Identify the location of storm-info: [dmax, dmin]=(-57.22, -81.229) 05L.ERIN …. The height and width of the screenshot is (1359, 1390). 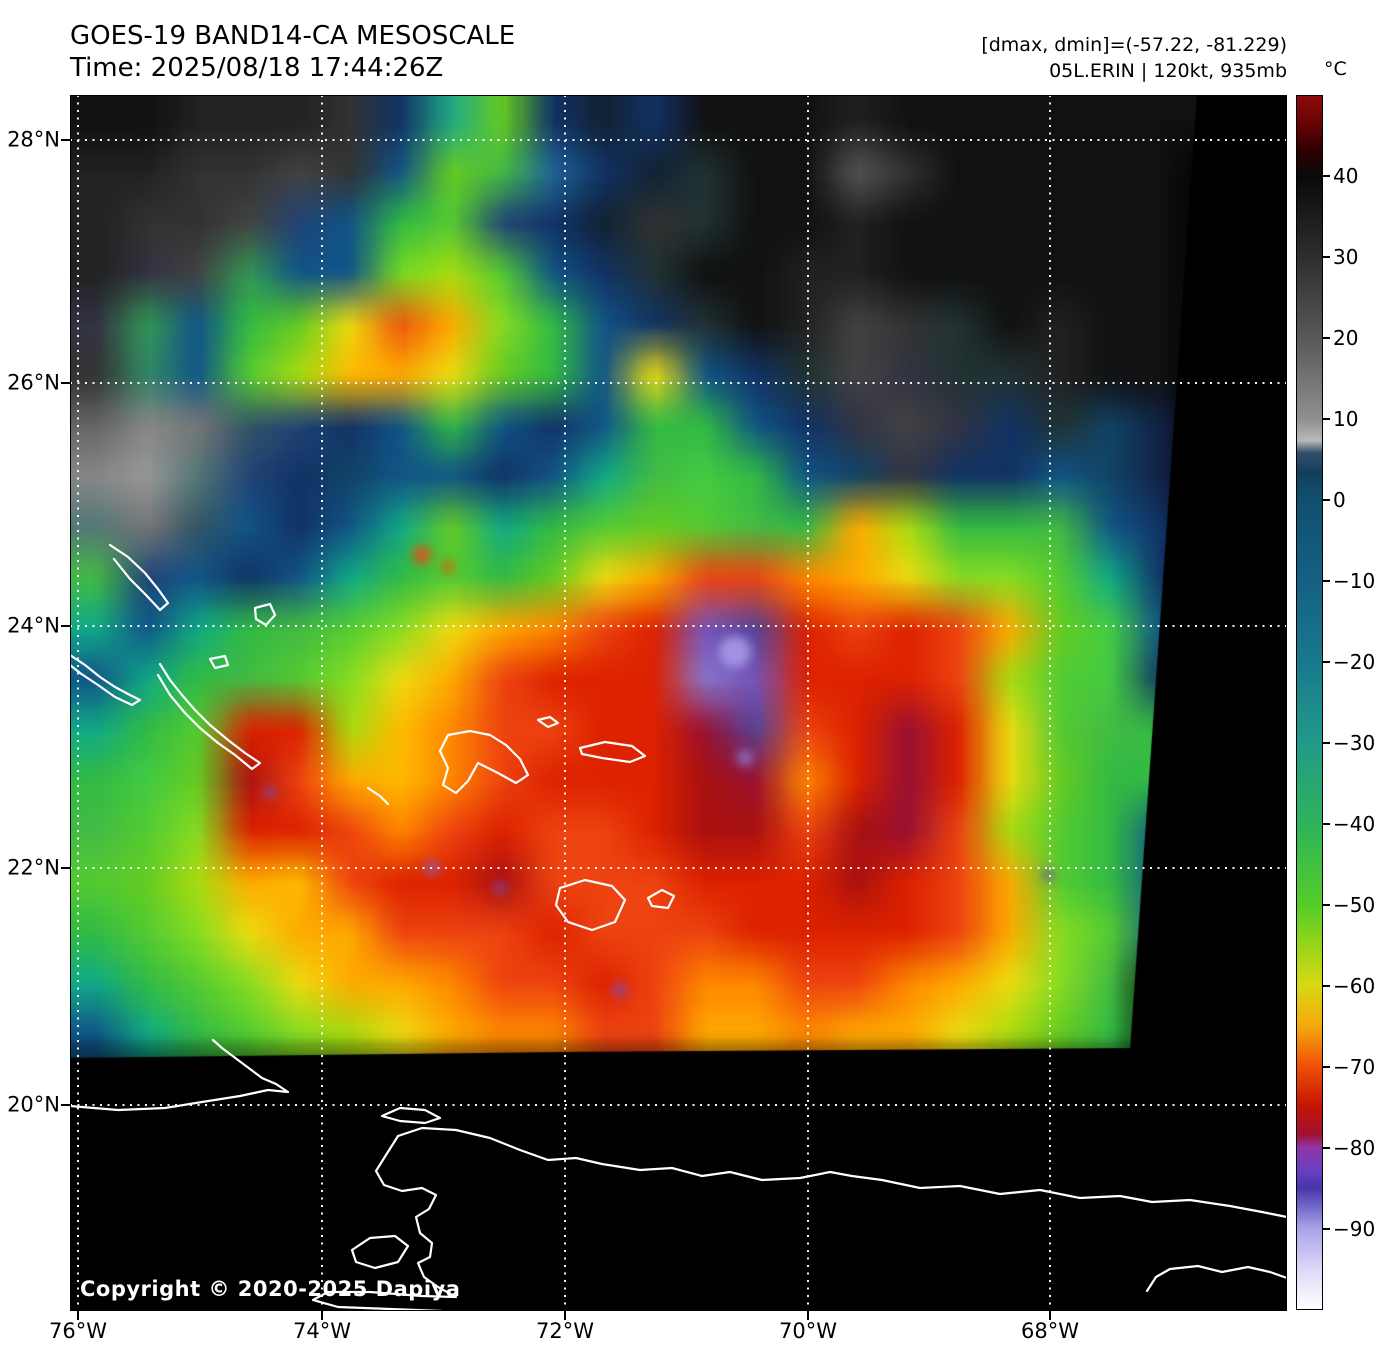
(1134, 58).